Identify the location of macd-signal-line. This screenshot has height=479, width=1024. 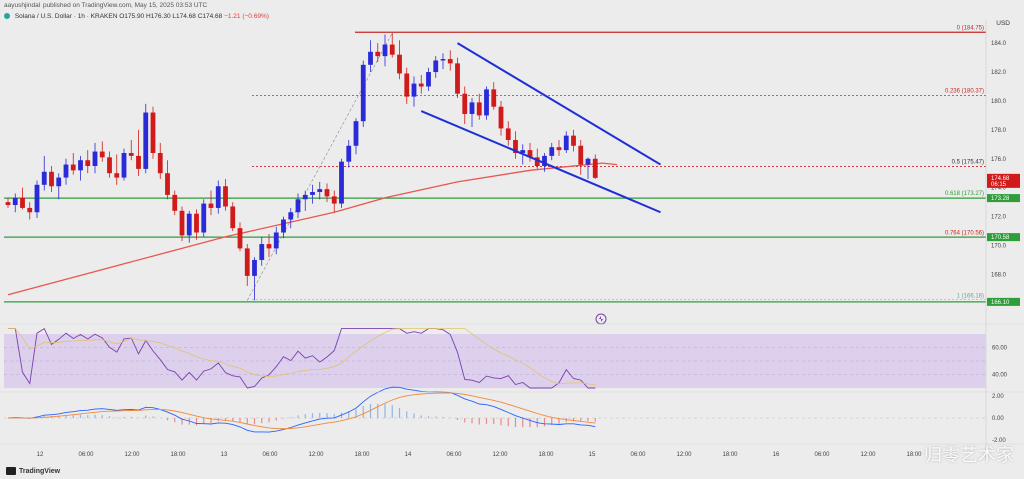
(301, 411).